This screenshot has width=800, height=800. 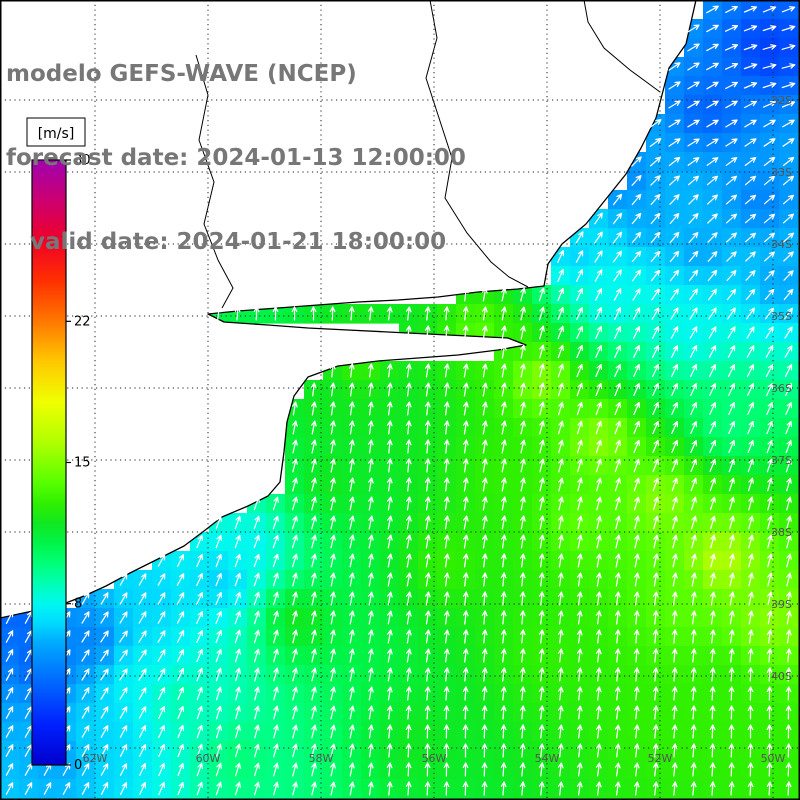 I want to click on svg-text: 50W, so click(x=773, y=758).